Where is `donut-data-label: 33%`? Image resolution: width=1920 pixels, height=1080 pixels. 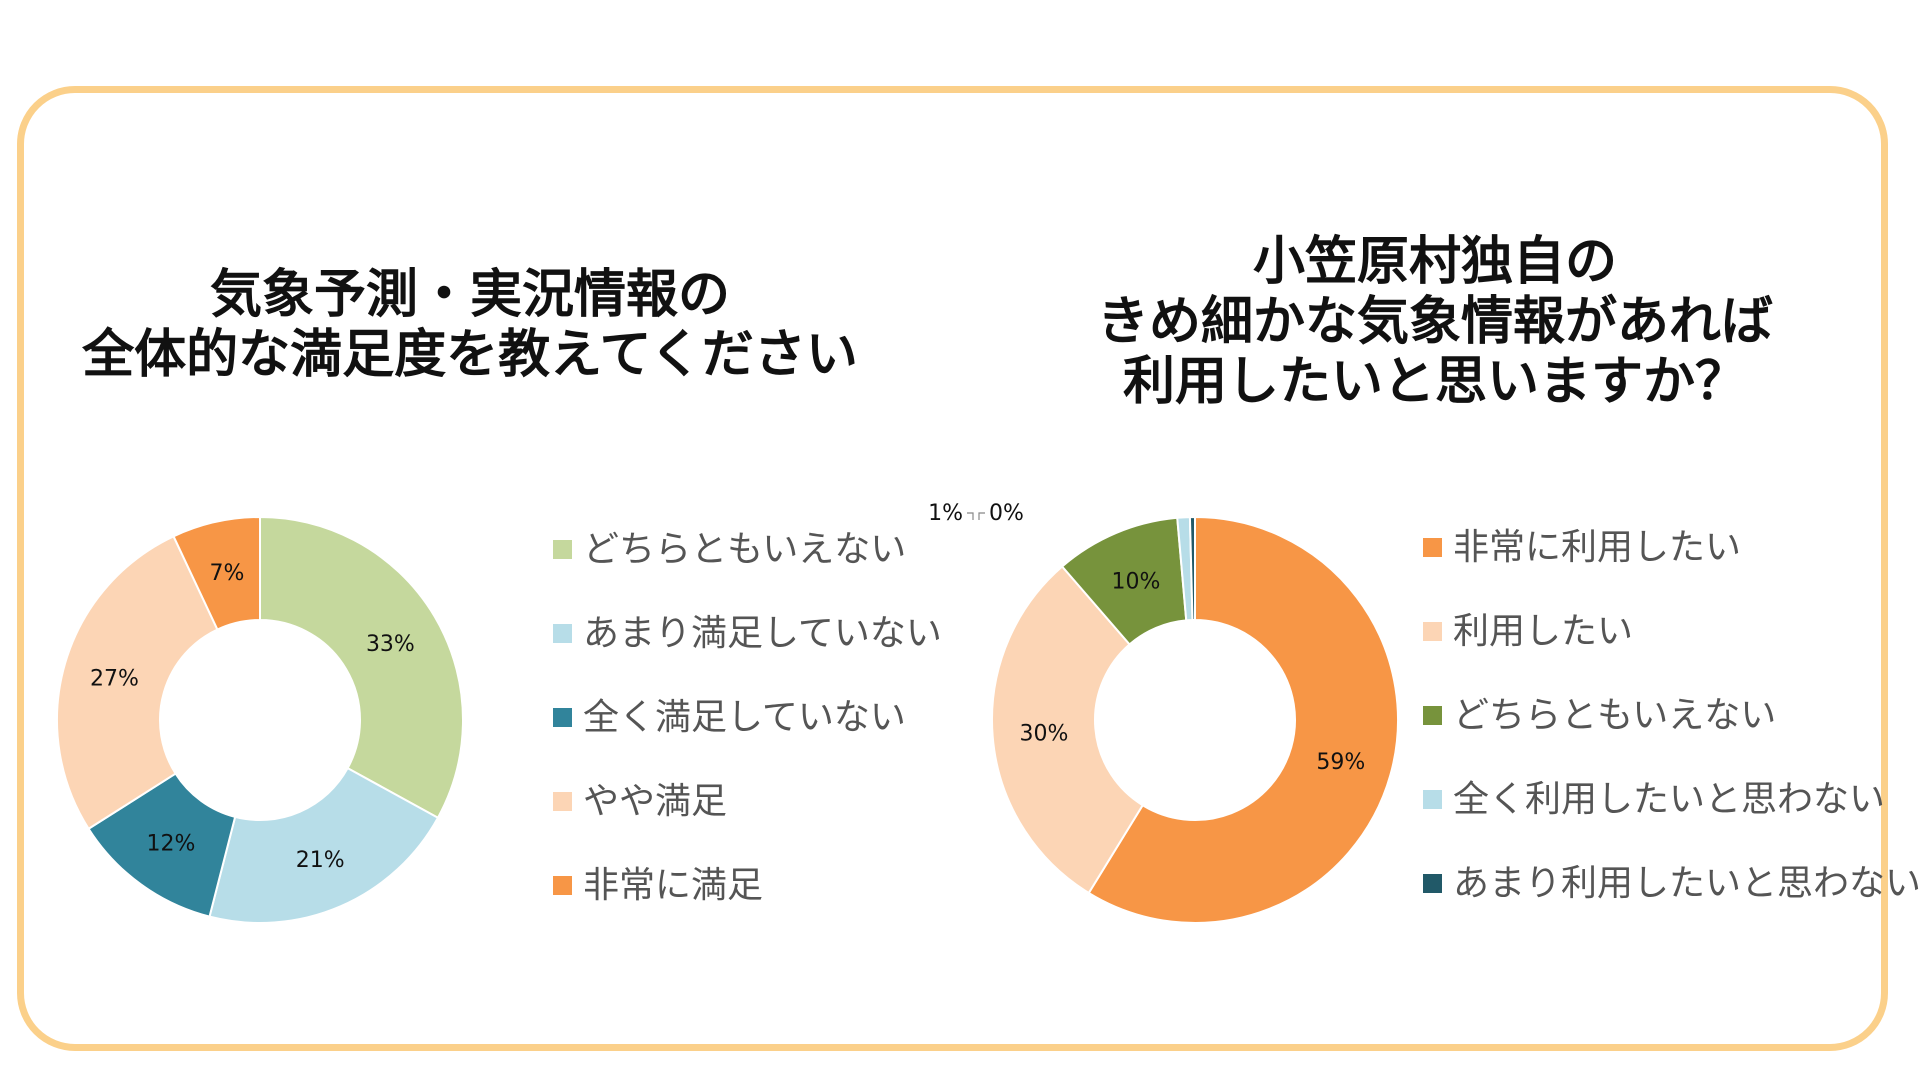
donut-data-label: 33% is located at coordinates (390, 644).